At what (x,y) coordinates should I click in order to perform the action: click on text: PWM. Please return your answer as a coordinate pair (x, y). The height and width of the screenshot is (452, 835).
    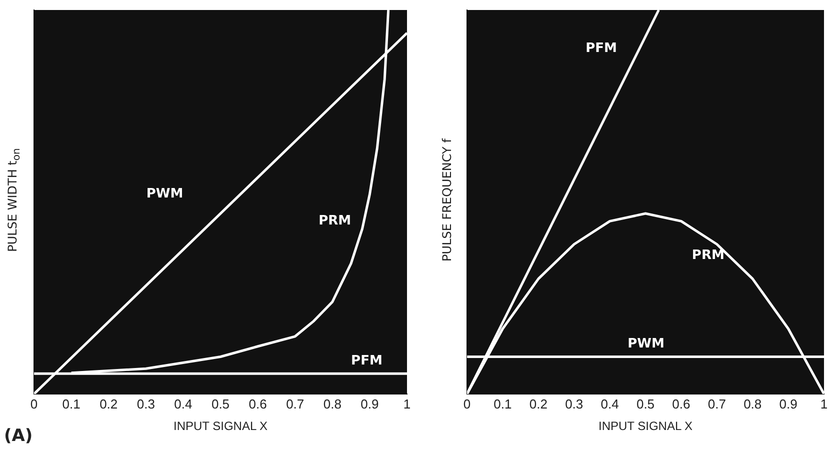
    Looking at the image, I should click on (165, 194).